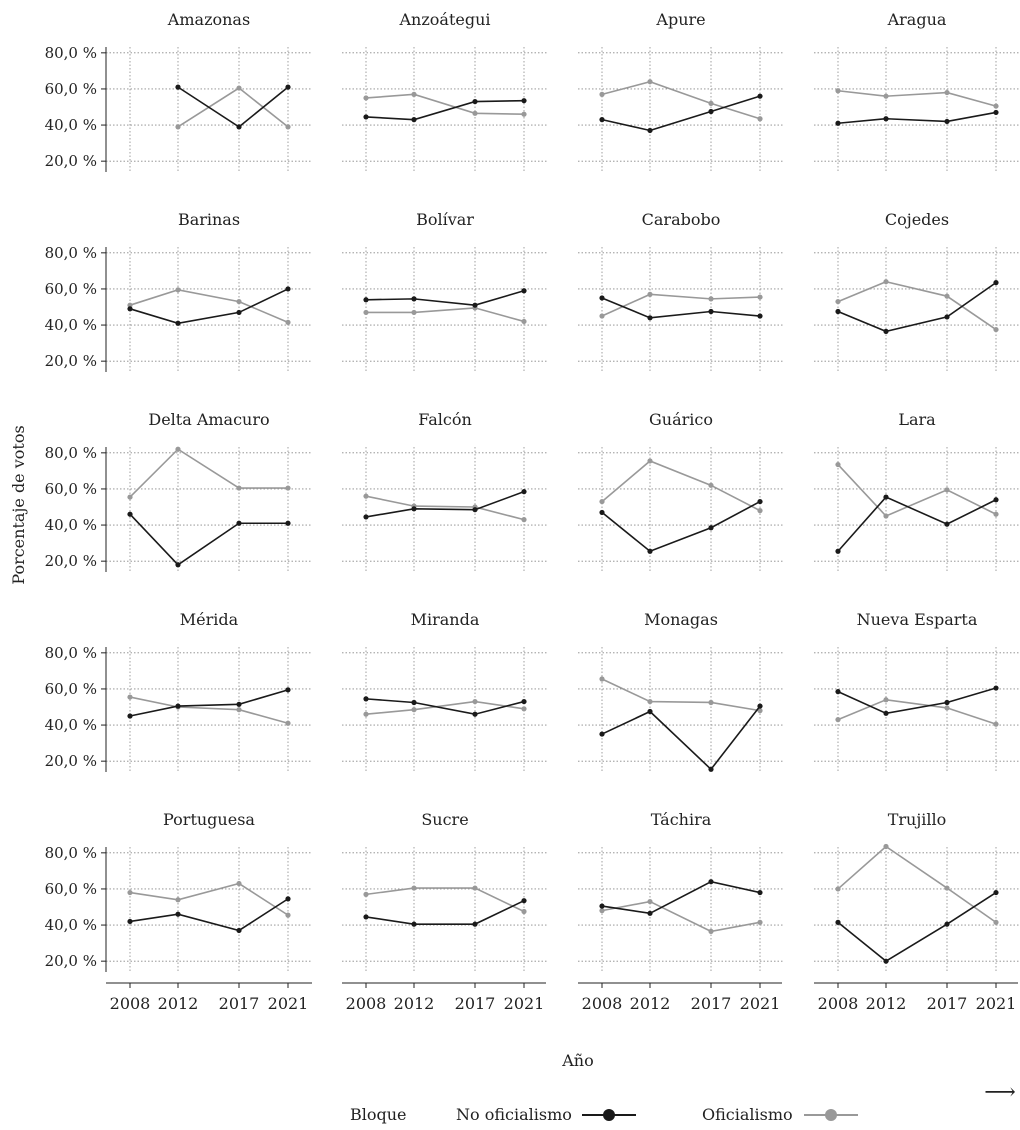 The width and height of the screenshot is (1020, 1130). I want to click on legend-marker-oficialismo, so click(831, 1115).